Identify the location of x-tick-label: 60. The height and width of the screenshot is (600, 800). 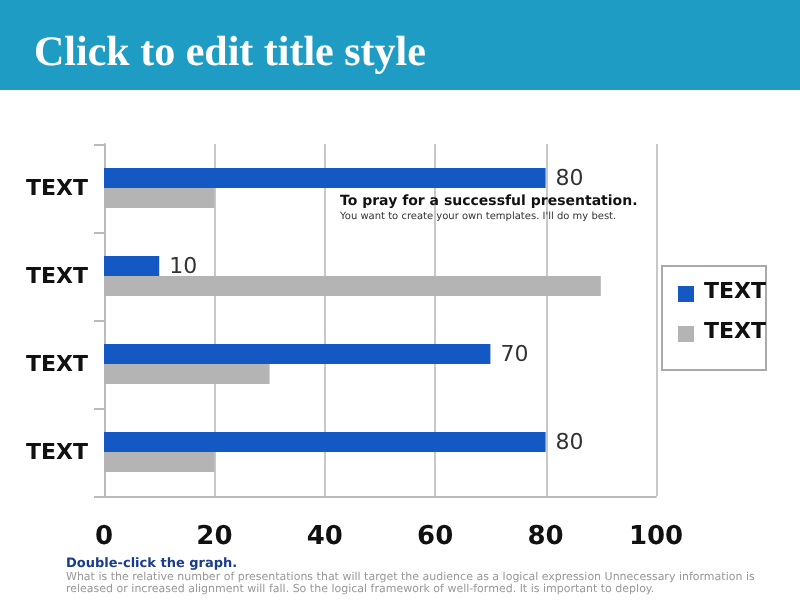
(435, 537).